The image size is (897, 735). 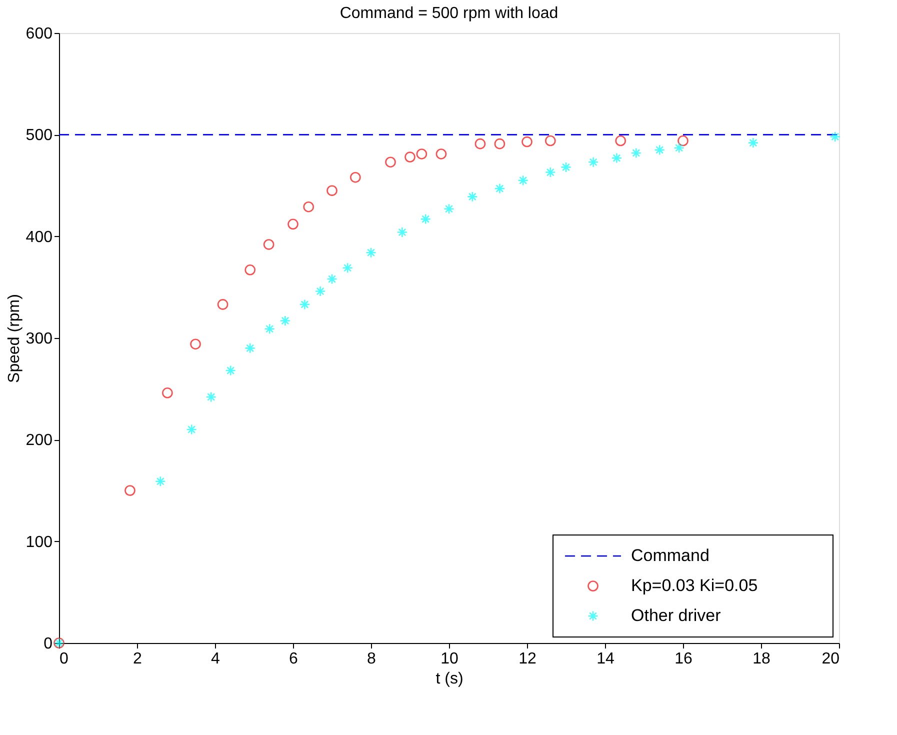 I want to click on y-tick-label: 300, so click(x=39, y=339).